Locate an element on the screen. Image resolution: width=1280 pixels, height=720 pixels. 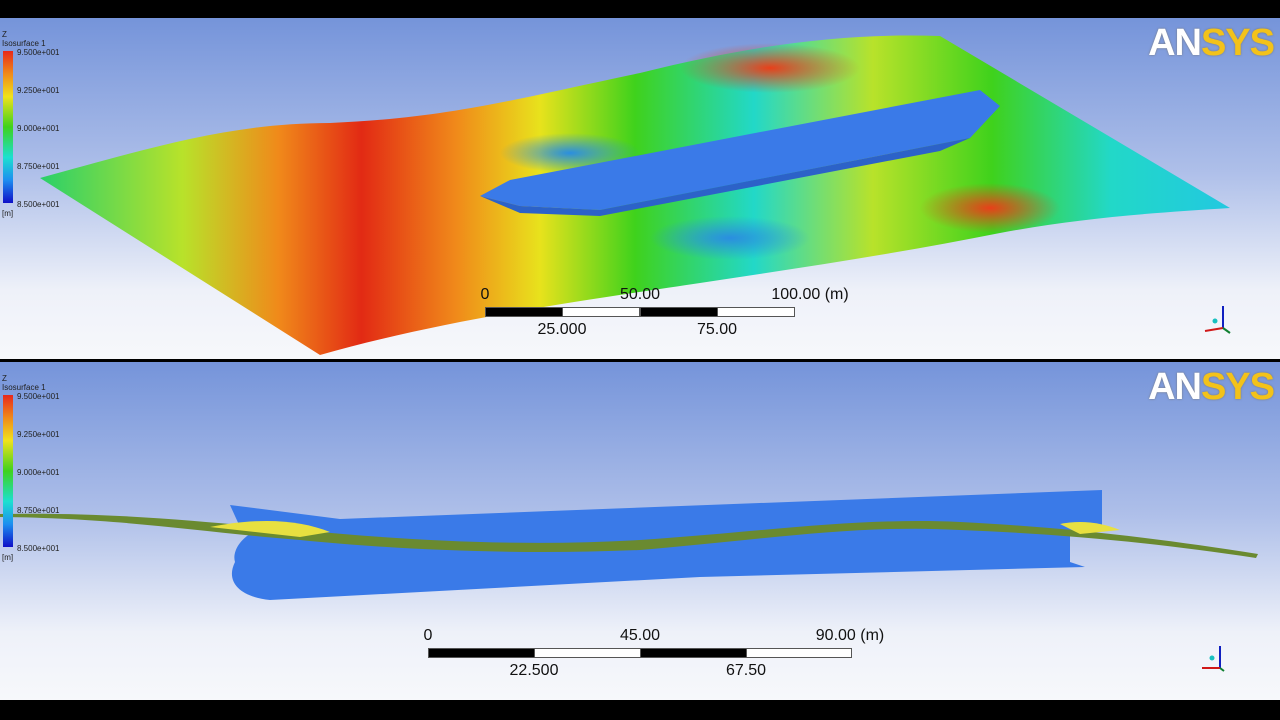
scale-label: 25.000 is located at coordinates (562, 329).